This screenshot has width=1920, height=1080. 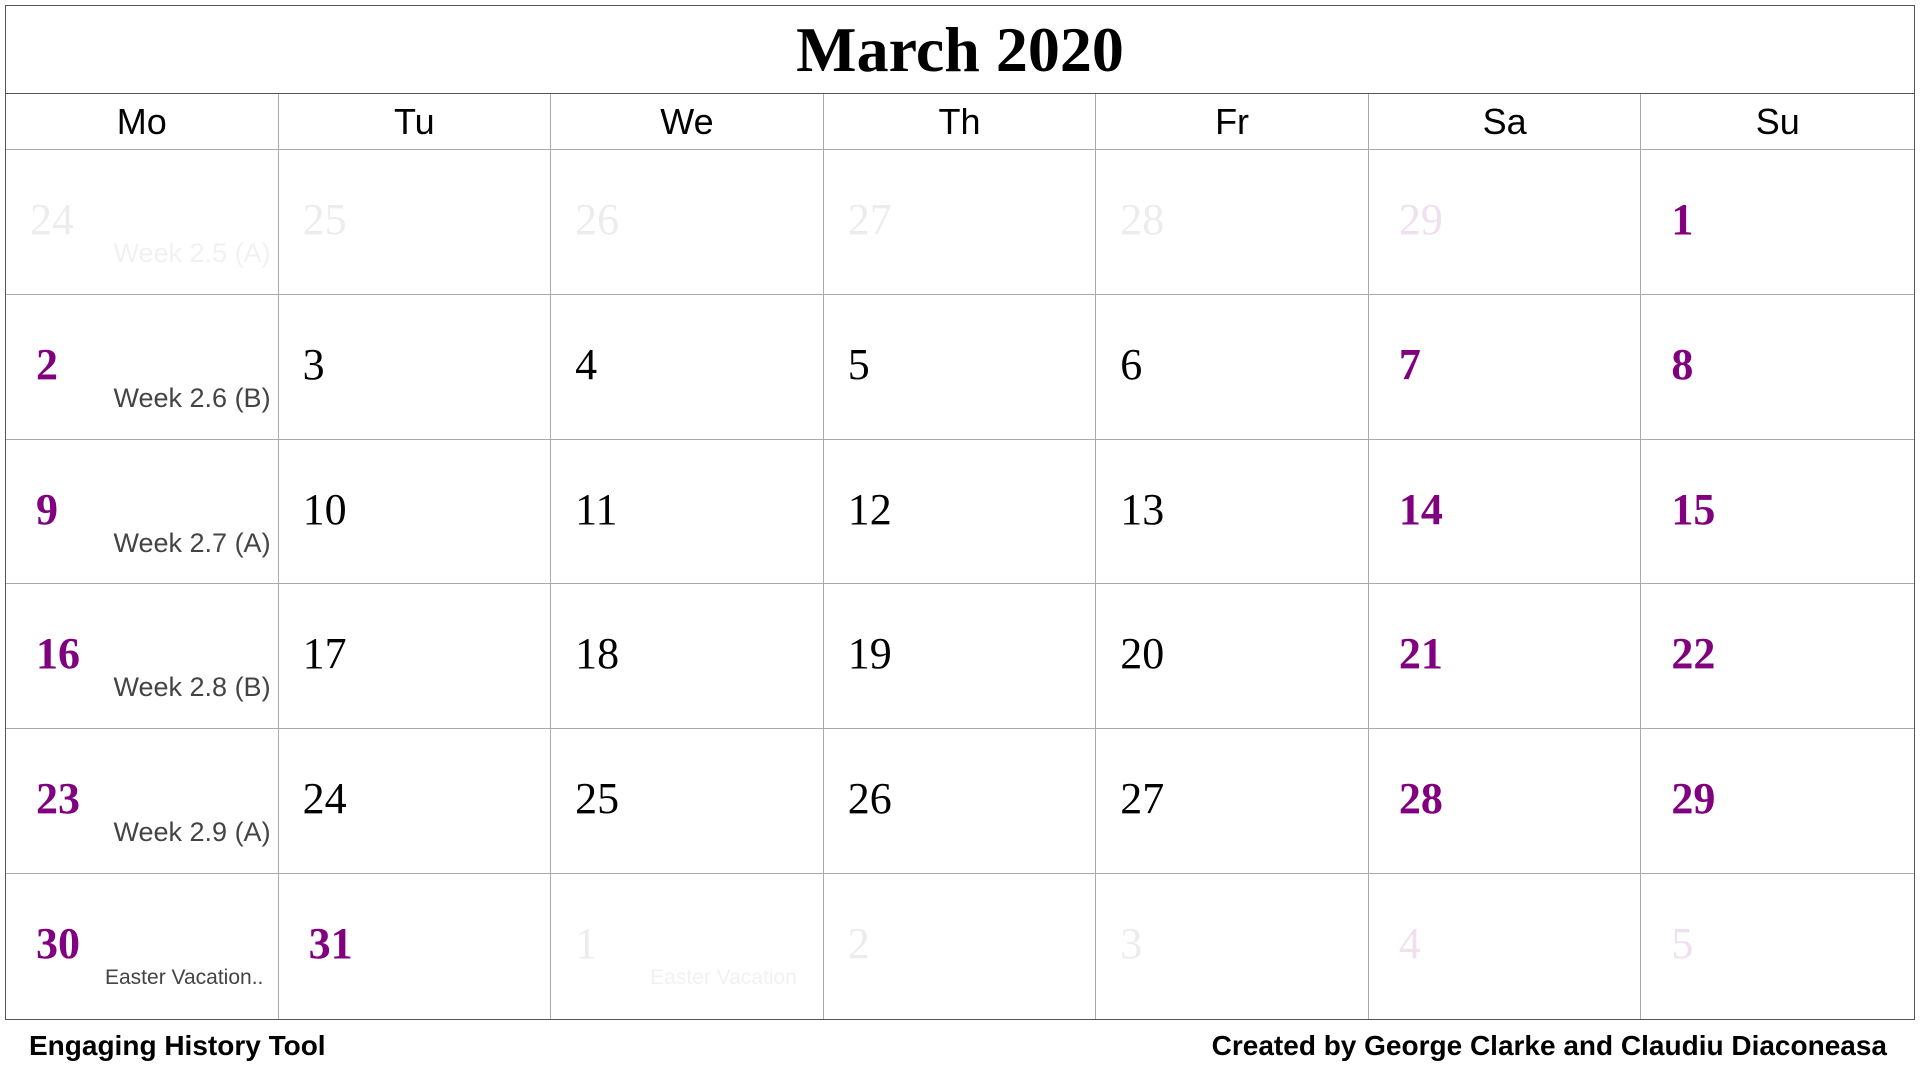 I want to click on day-cell: 22, so click(x=1777, y=656).